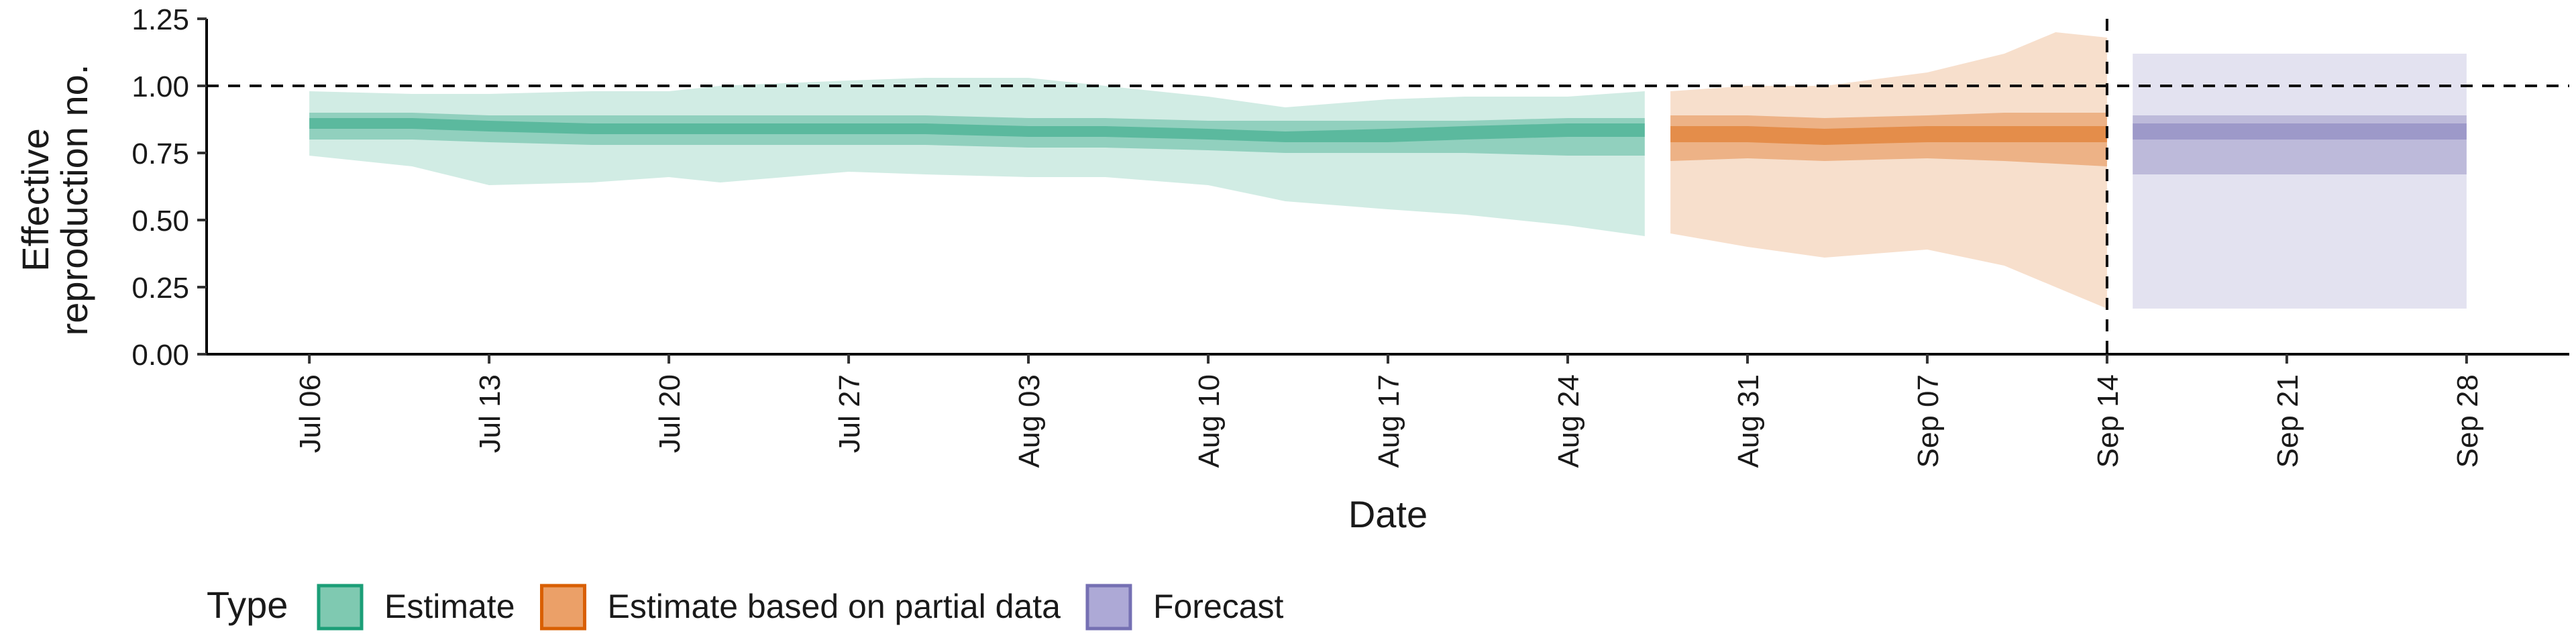  Describe the element at coordinates (160, 288) in the screenshot. I see `y-tick-label: 0.25` at that location.